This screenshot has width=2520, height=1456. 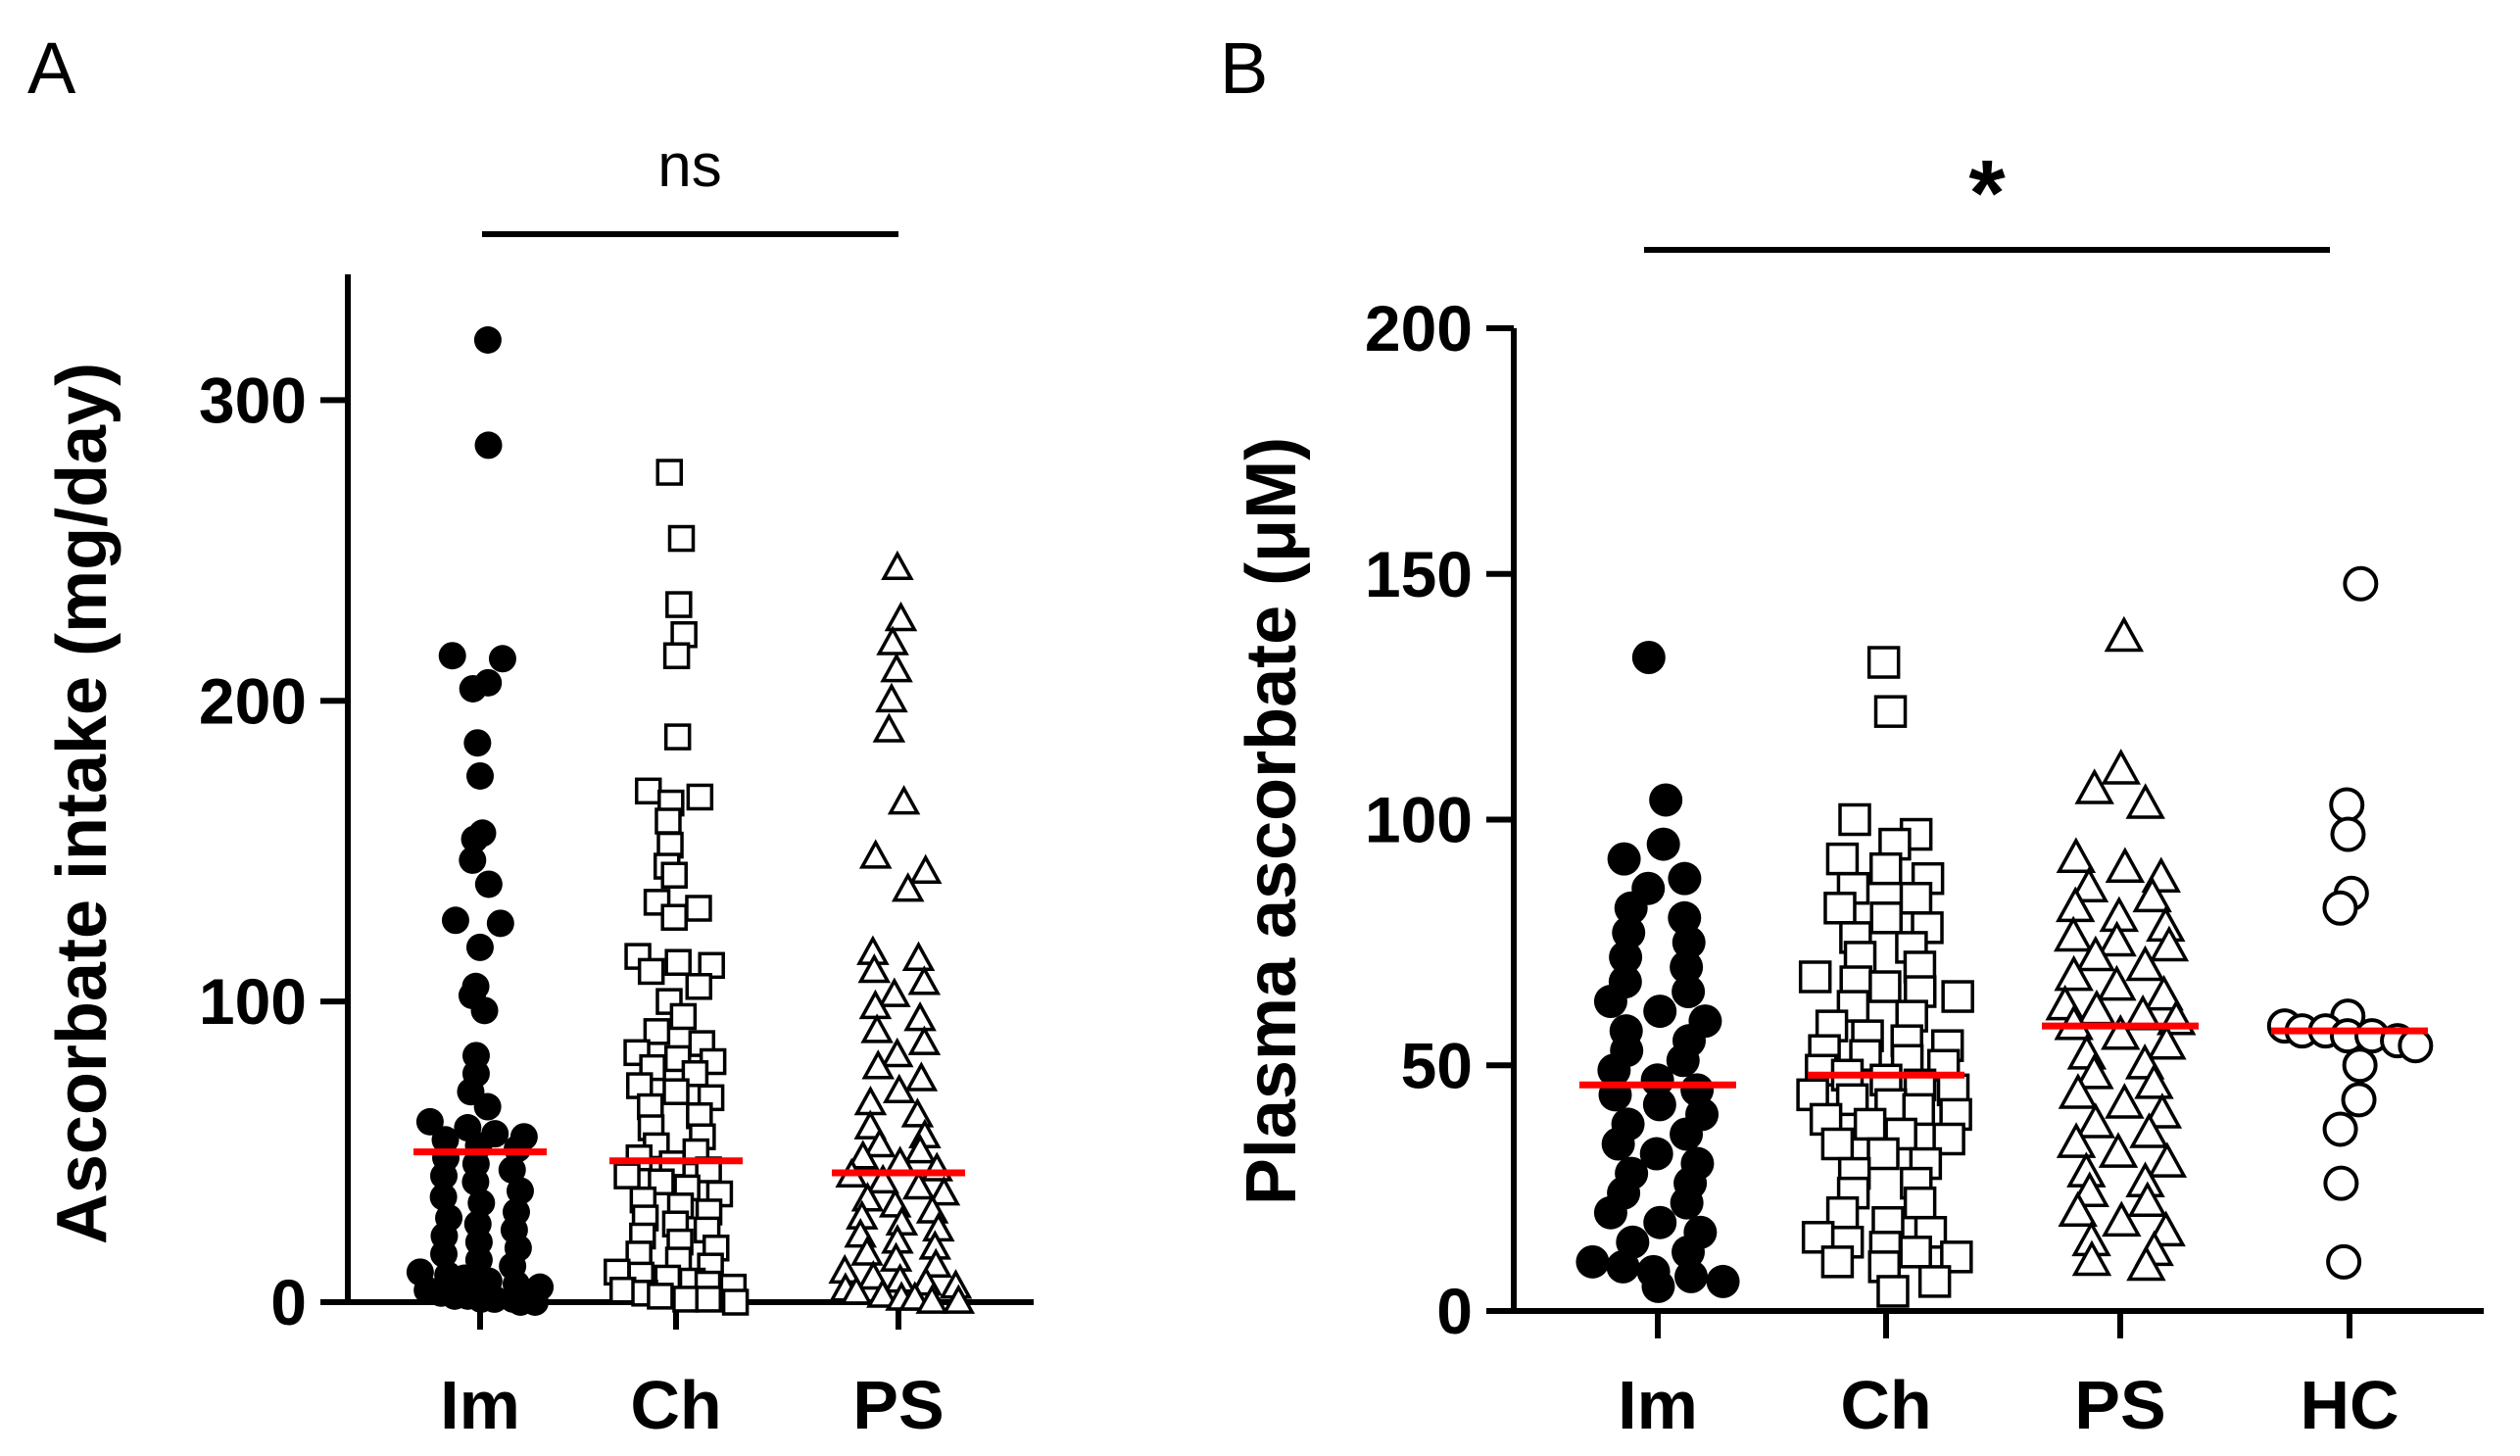 I want to click on y-tick-label-a-100: 100, so click(x=253, y=1001).